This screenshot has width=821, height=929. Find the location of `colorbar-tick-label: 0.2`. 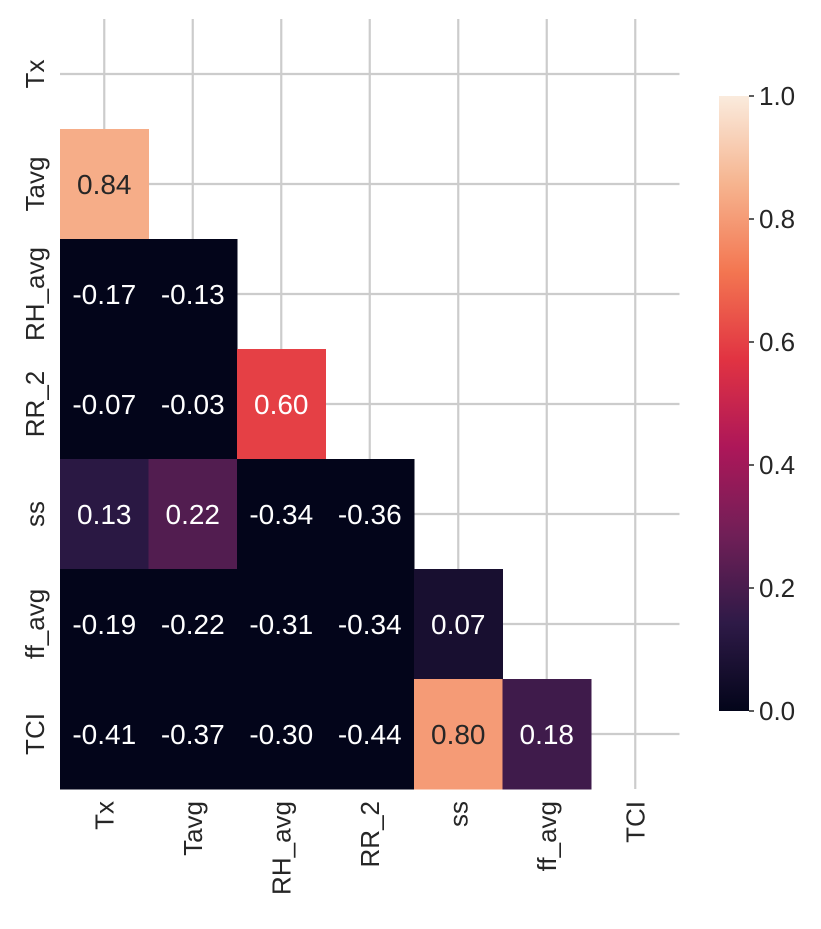

colorbar-tick-label: 0.2 is located at coordinates (777, 588).